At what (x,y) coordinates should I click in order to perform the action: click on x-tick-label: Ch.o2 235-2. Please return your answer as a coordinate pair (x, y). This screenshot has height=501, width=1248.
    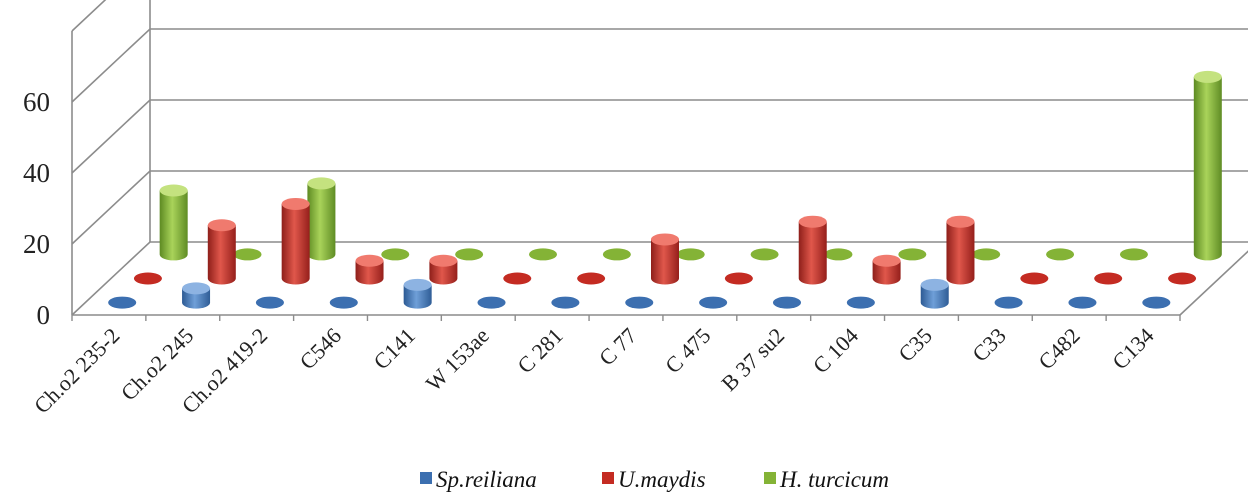
    Looking at the image, I should click on (76, 370).